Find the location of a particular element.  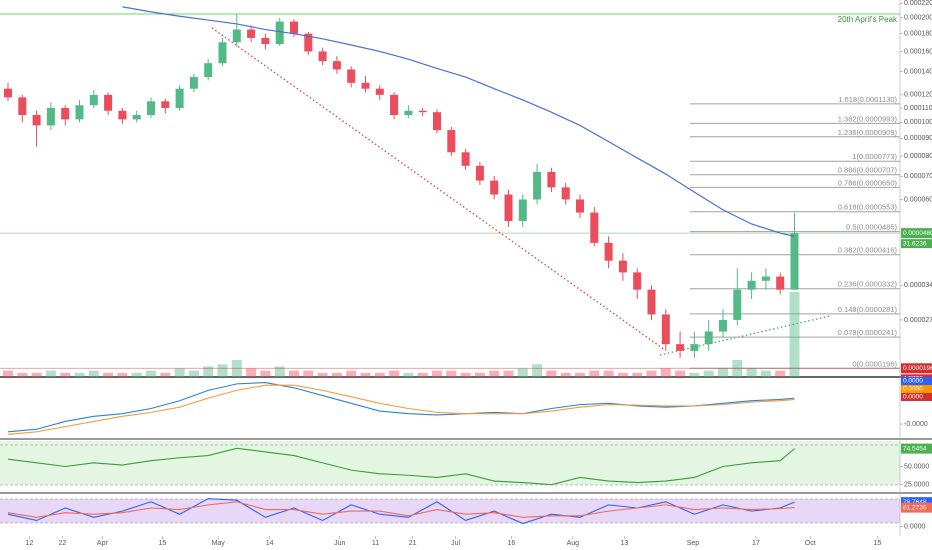

volume-tag is located at coordinates (916, 244).